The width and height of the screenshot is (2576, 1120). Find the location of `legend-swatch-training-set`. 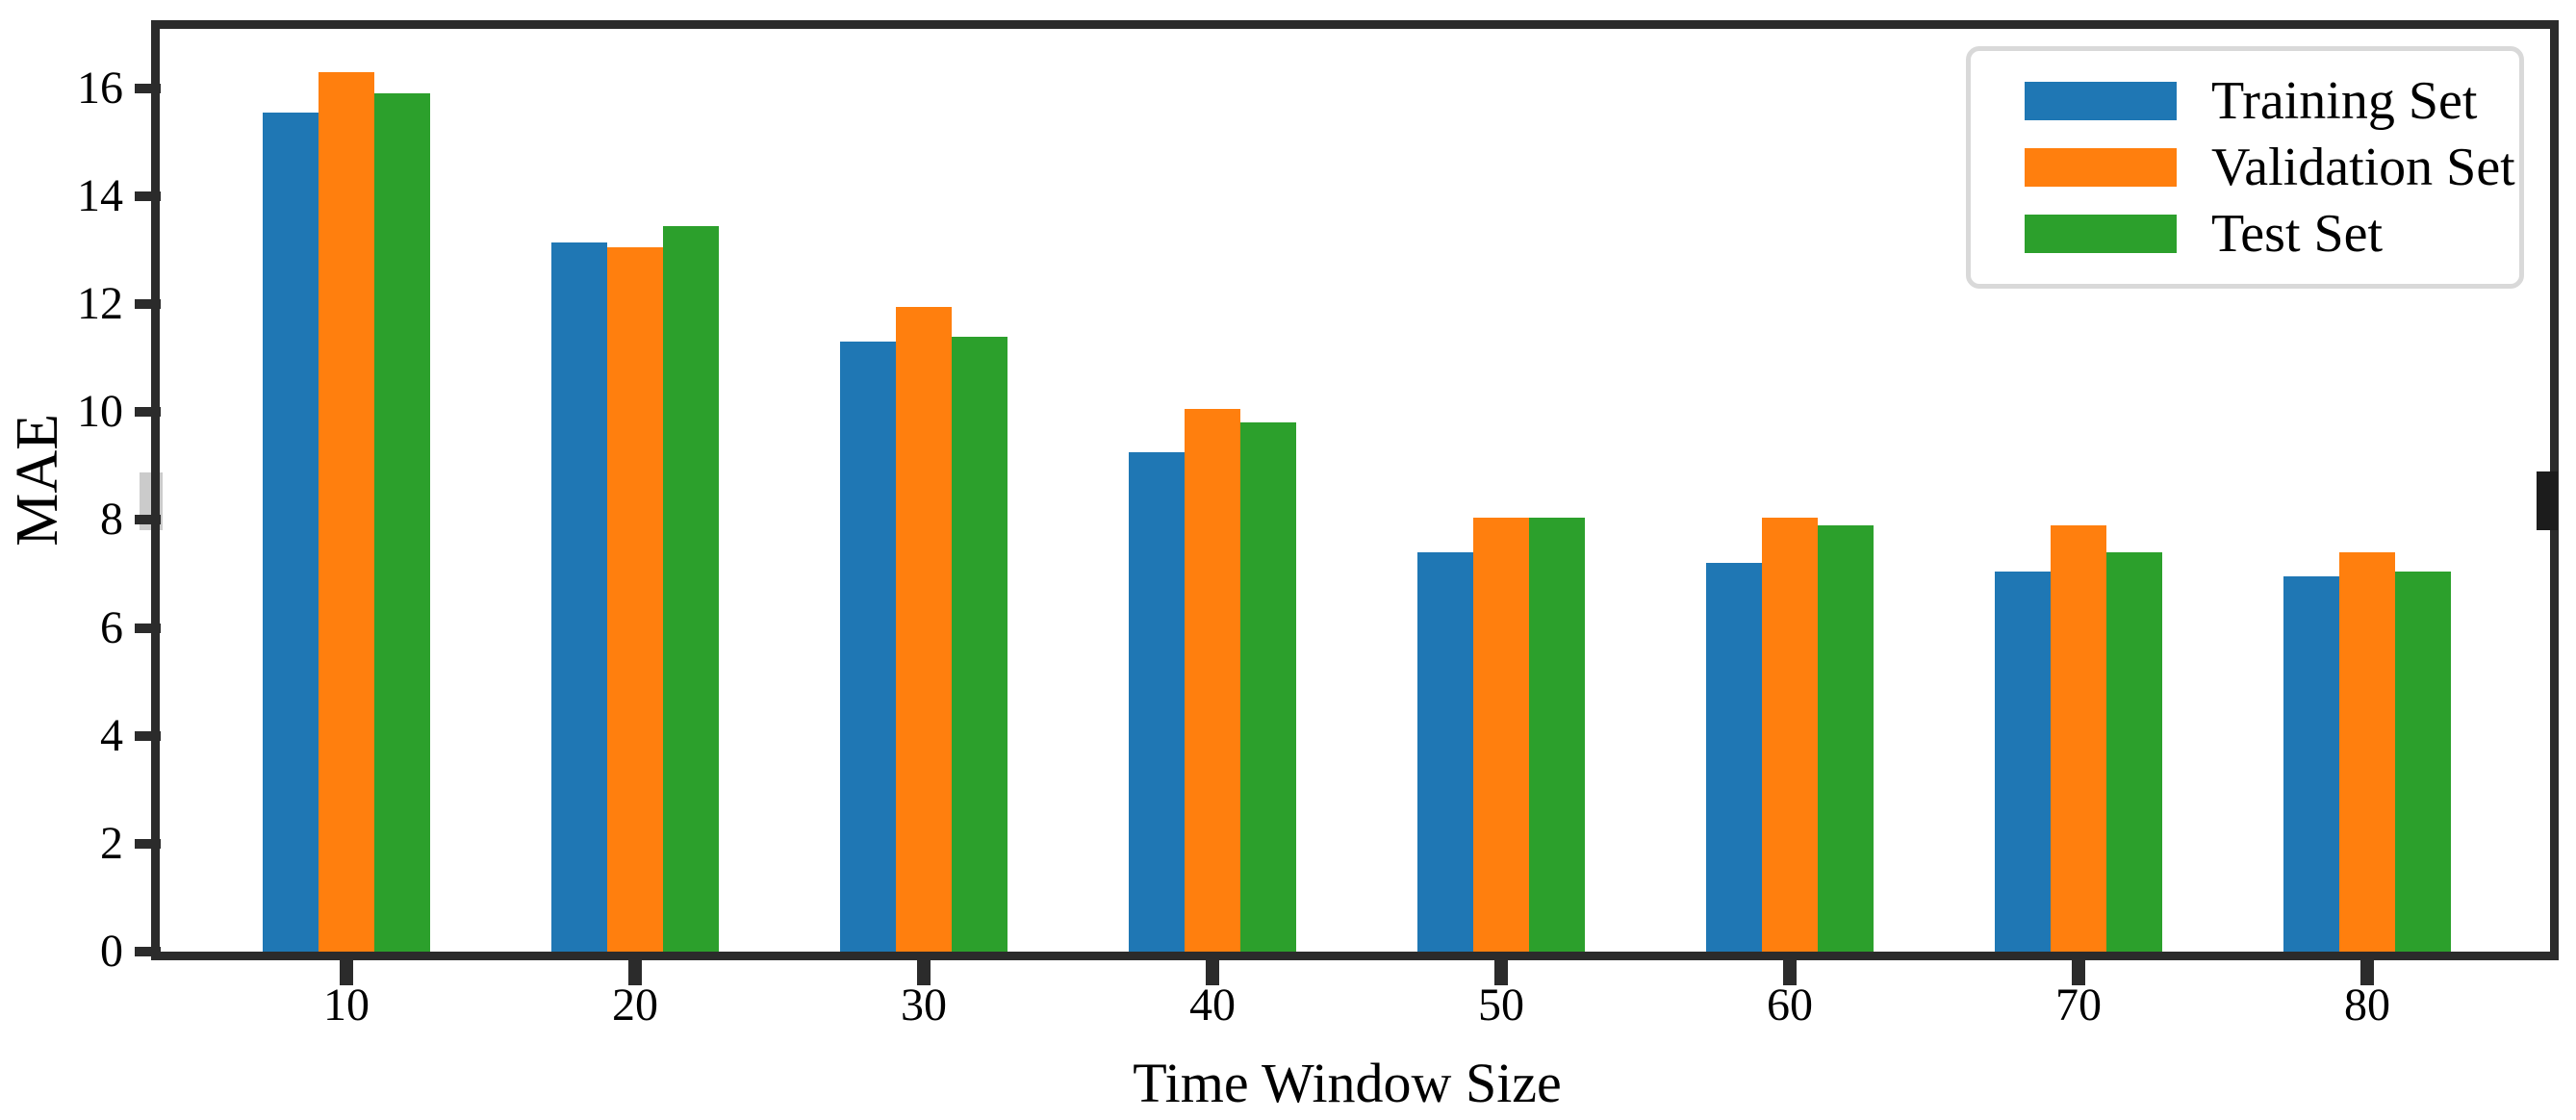

legend-swatch-training-set is located at coordinates (2101, 101).